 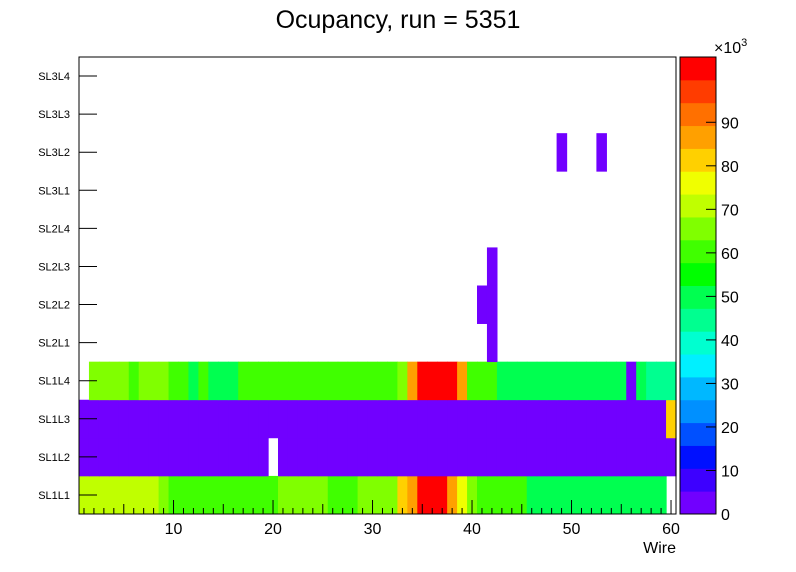 What do you see at coordinates (54, 153) in the screenshot?
I see `y-tick-label: SL3L2` at bounding box center [54, 153].